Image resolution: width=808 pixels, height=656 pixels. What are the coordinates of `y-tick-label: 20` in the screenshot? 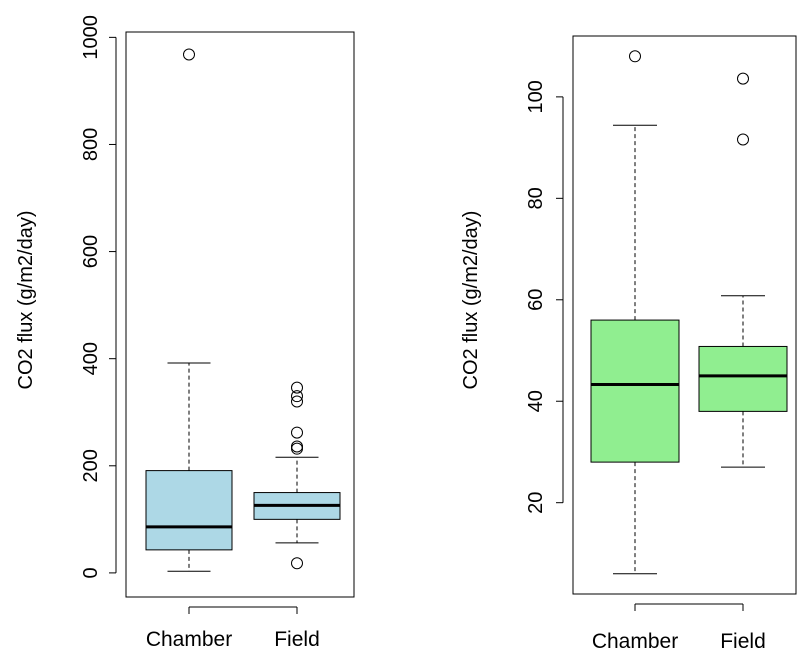 It's located at (536, 503).